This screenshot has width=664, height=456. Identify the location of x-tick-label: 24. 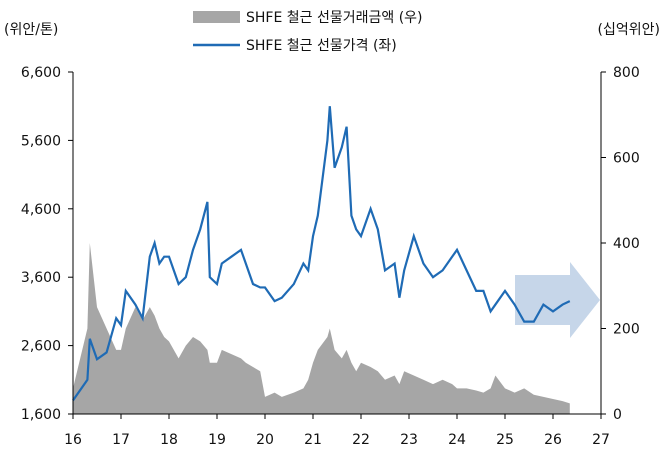
(457, 440).